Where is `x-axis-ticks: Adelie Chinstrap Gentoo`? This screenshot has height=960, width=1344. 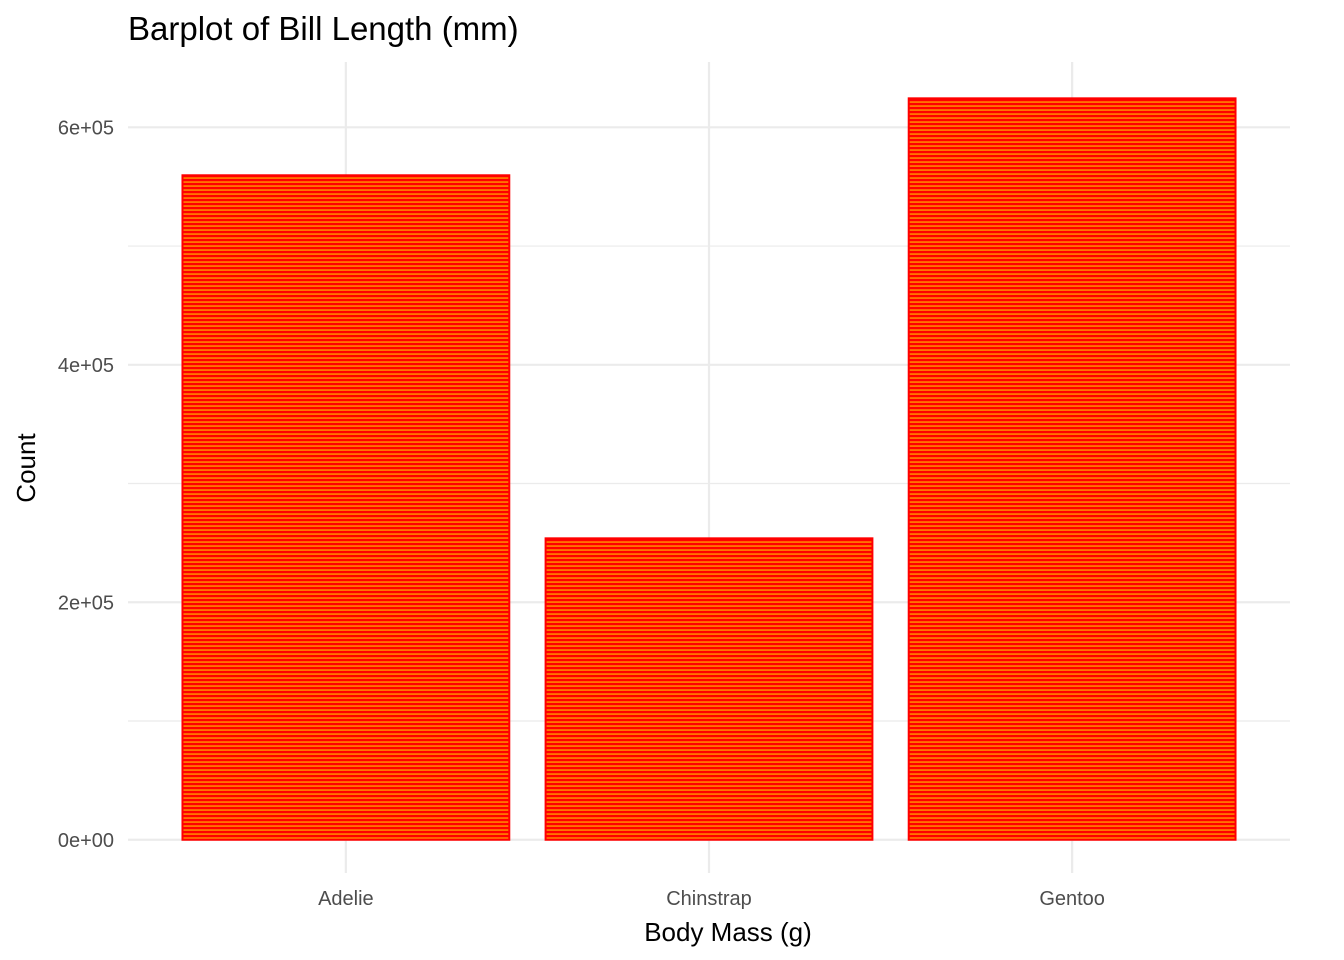 x-axis-ticks: Adelie Chinstrap Gentoo is located at coordinates (711, 899).